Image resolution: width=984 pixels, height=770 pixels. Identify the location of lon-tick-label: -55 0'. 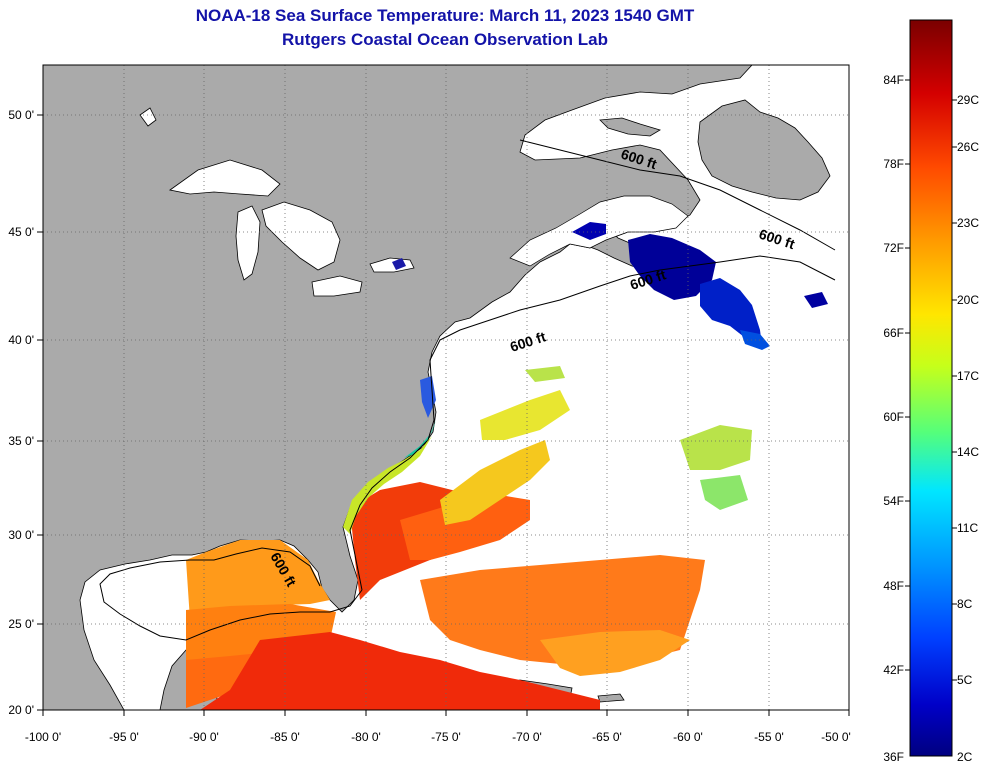
(769, 737).